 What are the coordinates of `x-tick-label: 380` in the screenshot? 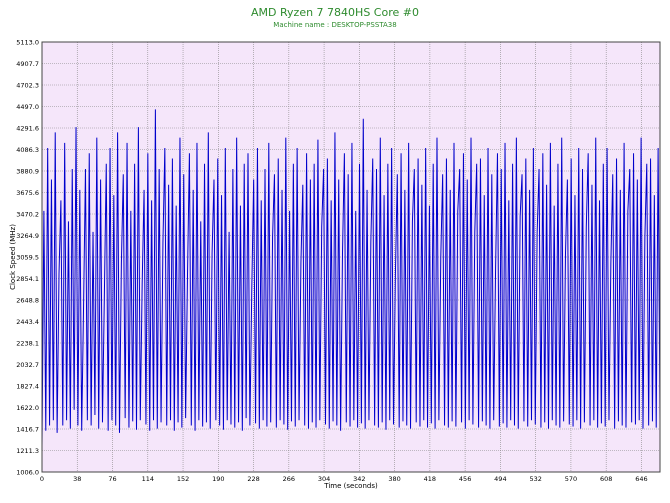 It's located at (394, 479).